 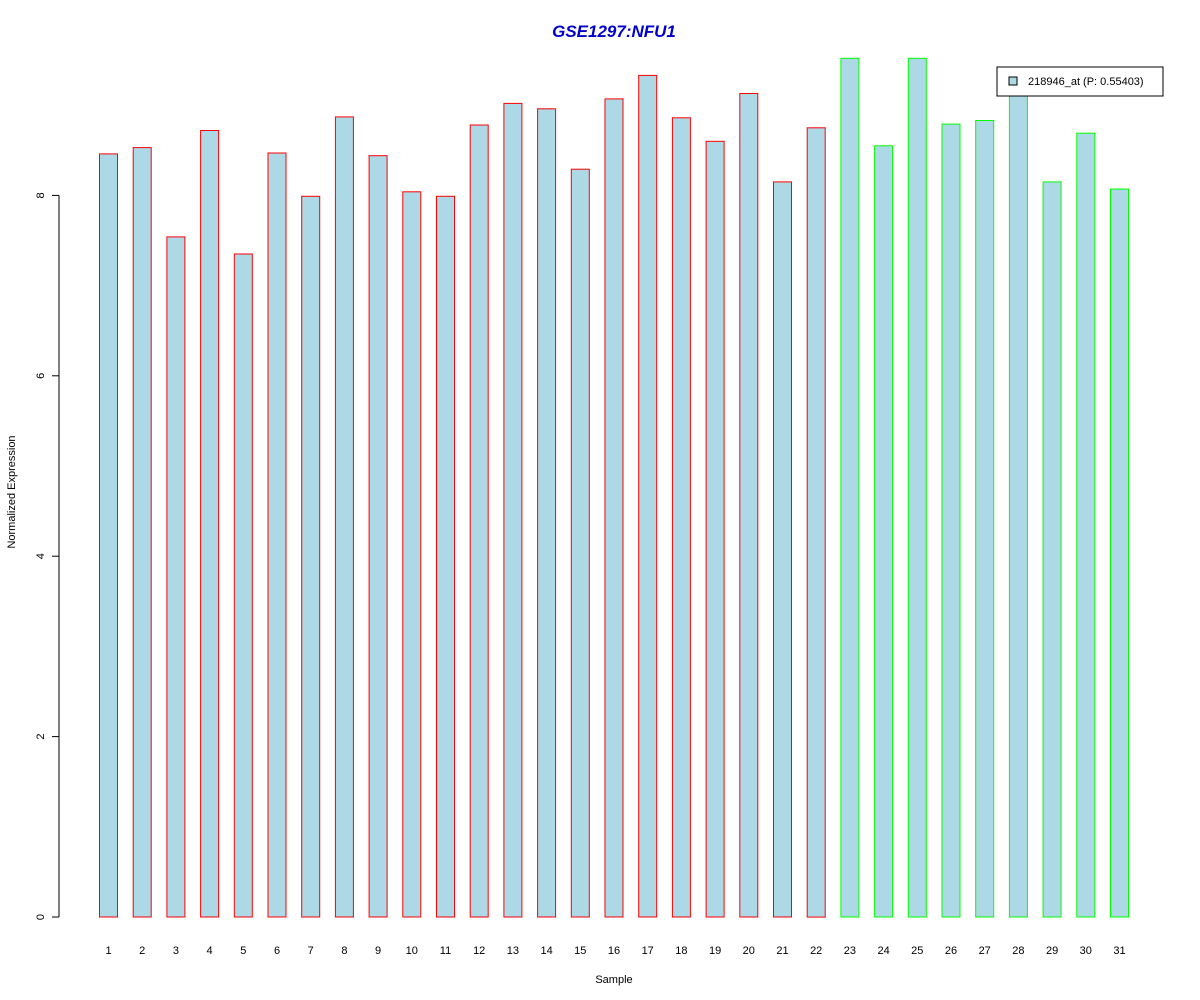 What do you see at coordinates (41, 195) in the screenshot?
I see `y-tick-label: 8` at bounding box center [41, 195].